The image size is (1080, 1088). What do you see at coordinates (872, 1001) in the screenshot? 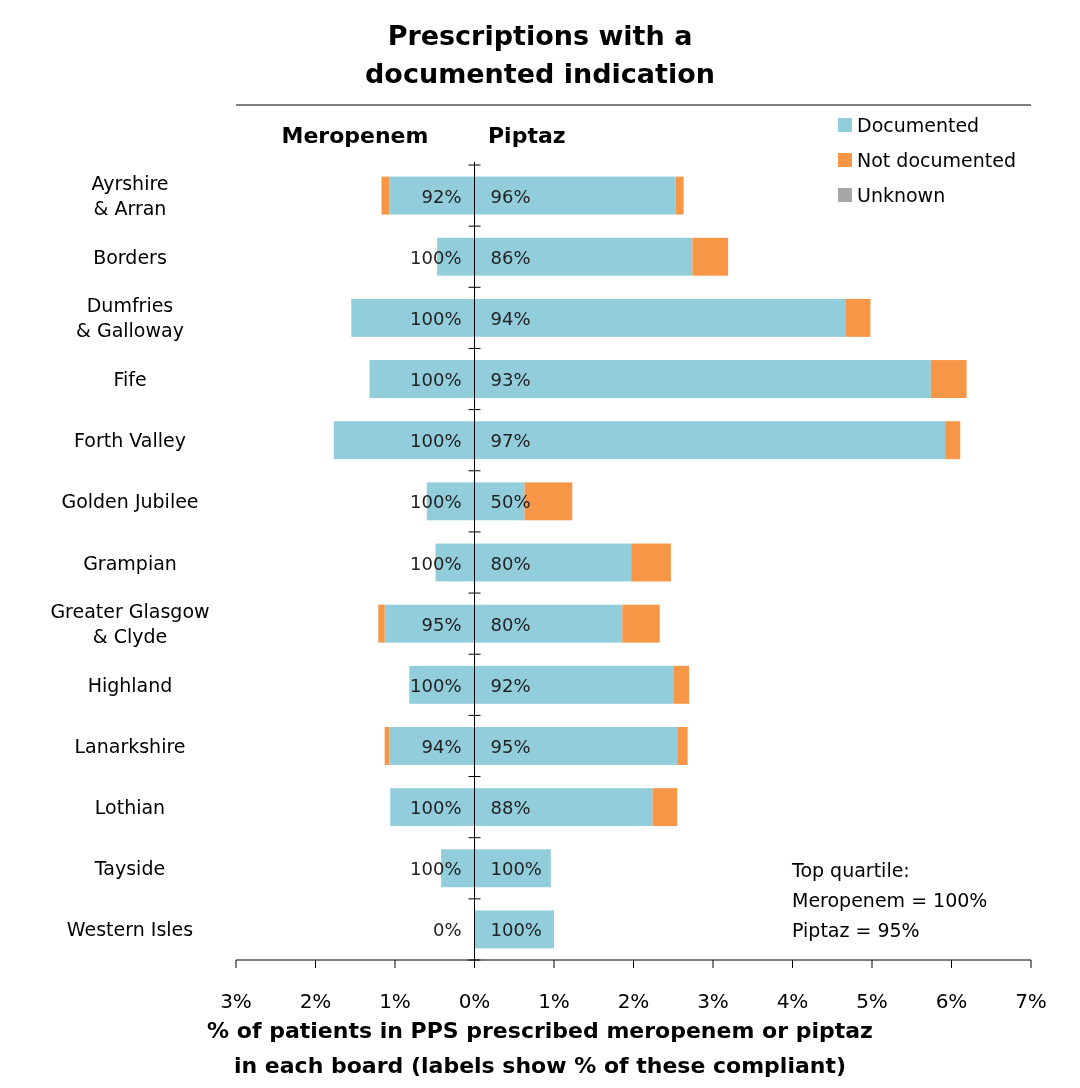
I see `x-tick-label: 5%` at bounding box center [872, 1001].